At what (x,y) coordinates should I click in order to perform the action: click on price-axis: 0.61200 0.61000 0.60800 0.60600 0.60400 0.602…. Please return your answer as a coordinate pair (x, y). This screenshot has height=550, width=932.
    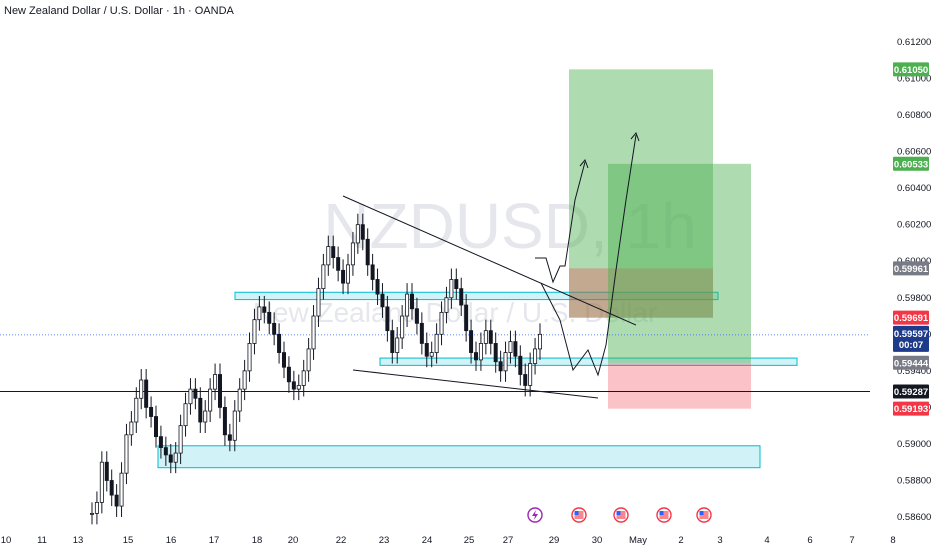
    Looking at the image, I should click on (914, 280).